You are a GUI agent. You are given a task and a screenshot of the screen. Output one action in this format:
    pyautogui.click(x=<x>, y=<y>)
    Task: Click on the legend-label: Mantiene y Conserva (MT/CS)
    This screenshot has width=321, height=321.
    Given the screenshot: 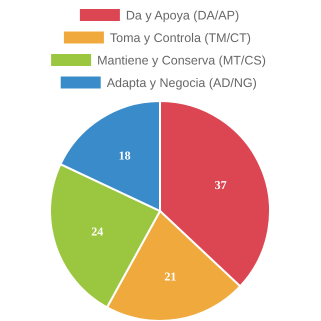 What is the action you would take?
    pyautogui.click(x=181, y=60)
    